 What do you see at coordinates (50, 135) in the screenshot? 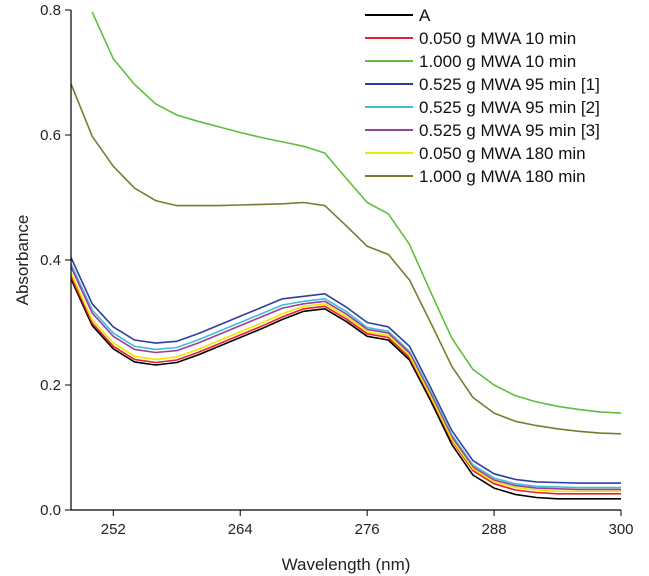
I see `y-tick-label: 0.6` at bounding box center [50, 135].